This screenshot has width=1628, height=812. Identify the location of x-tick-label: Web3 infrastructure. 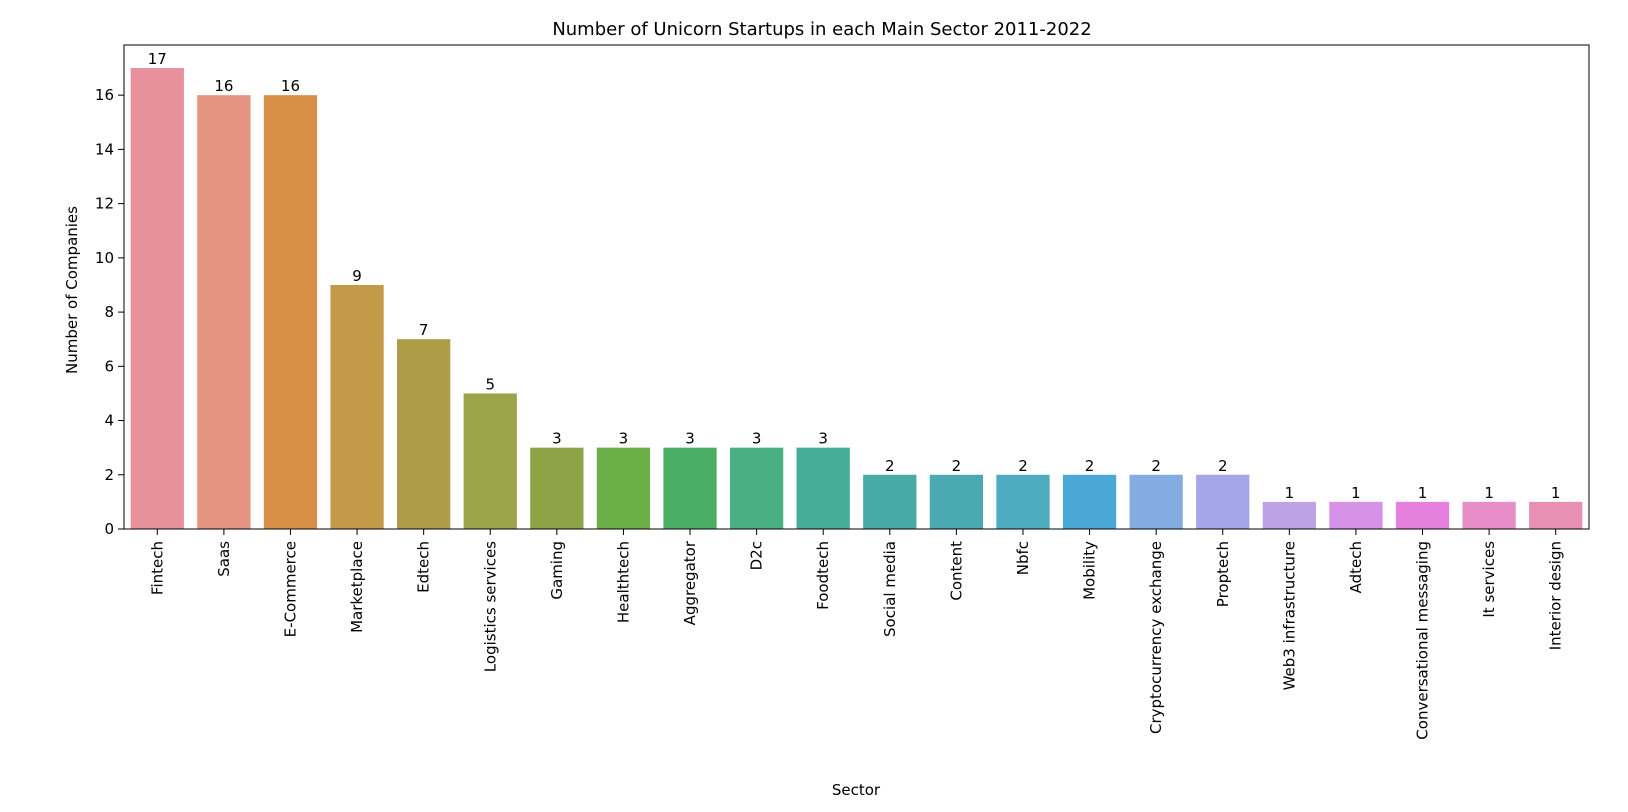
(1289, 615).